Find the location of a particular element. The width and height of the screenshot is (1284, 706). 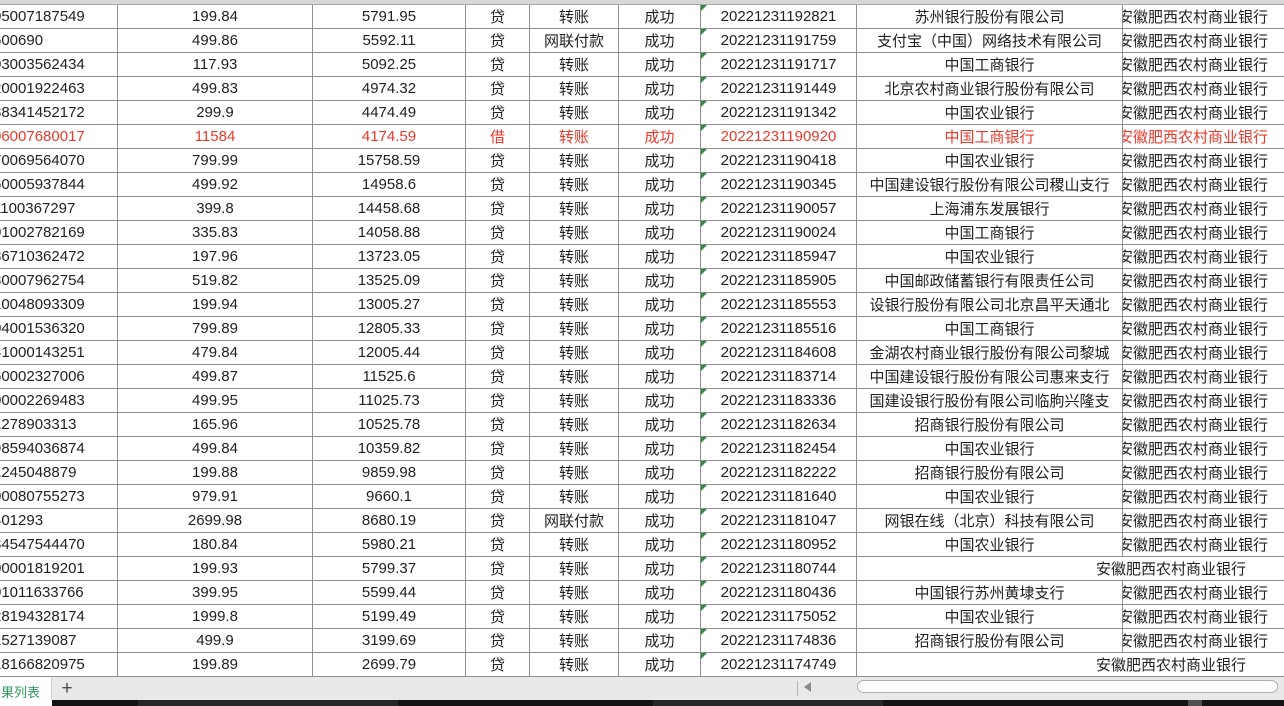

cell-counterparty-bank is located at coordinates (990, 568).